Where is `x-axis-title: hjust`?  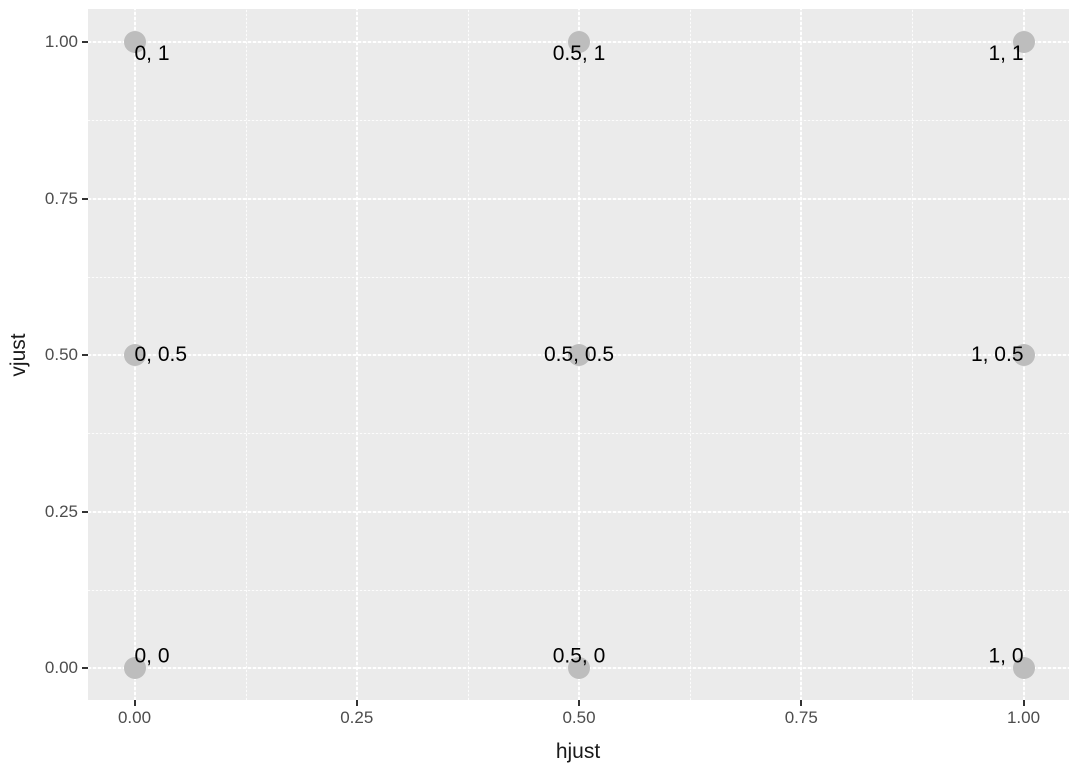
x-axis-title: hjust is located at coordinates (578, 751).